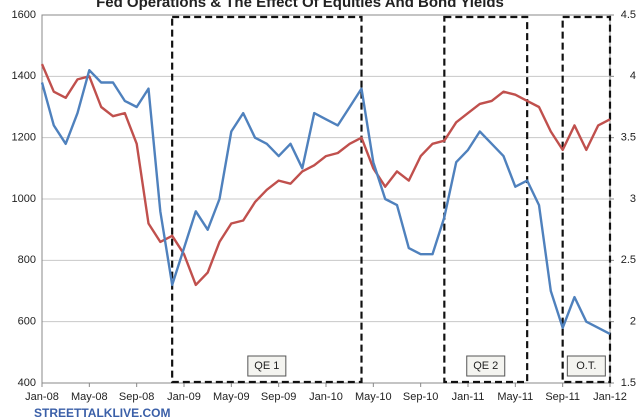  I want to click on annotation-label: QE 2, so click(485, 366).